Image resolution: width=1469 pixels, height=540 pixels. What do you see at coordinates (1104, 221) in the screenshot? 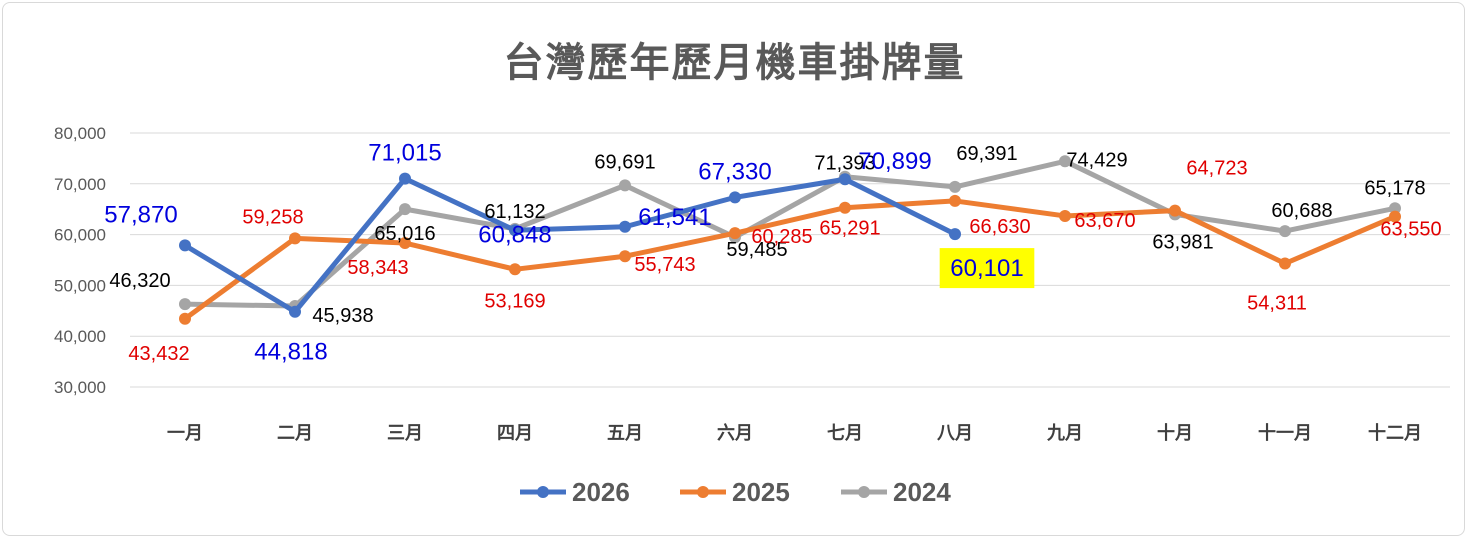
I see `data-label-2025: 63,670` at bounding box center [1104, 221].